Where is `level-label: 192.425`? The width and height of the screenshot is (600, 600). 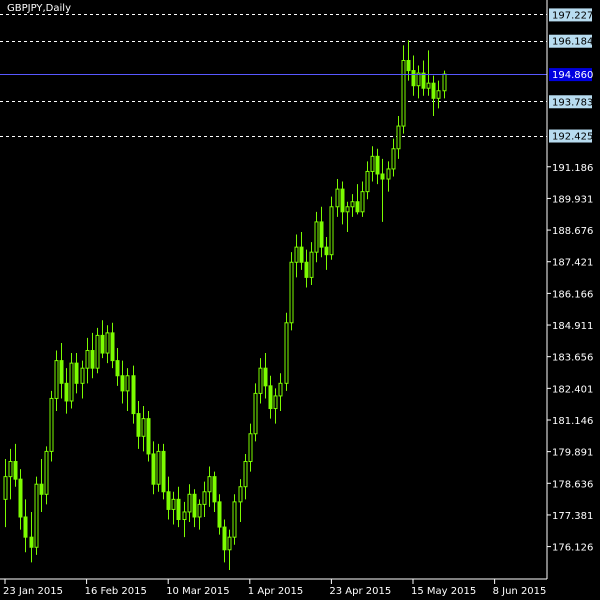 level-label: 192.425 is located at coordinates (572, 137).